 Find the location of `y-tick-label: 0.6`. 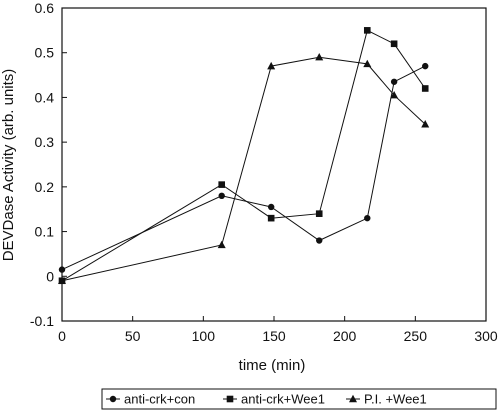

y-tick-label: 0.6 is located at coordinates (45, 8).